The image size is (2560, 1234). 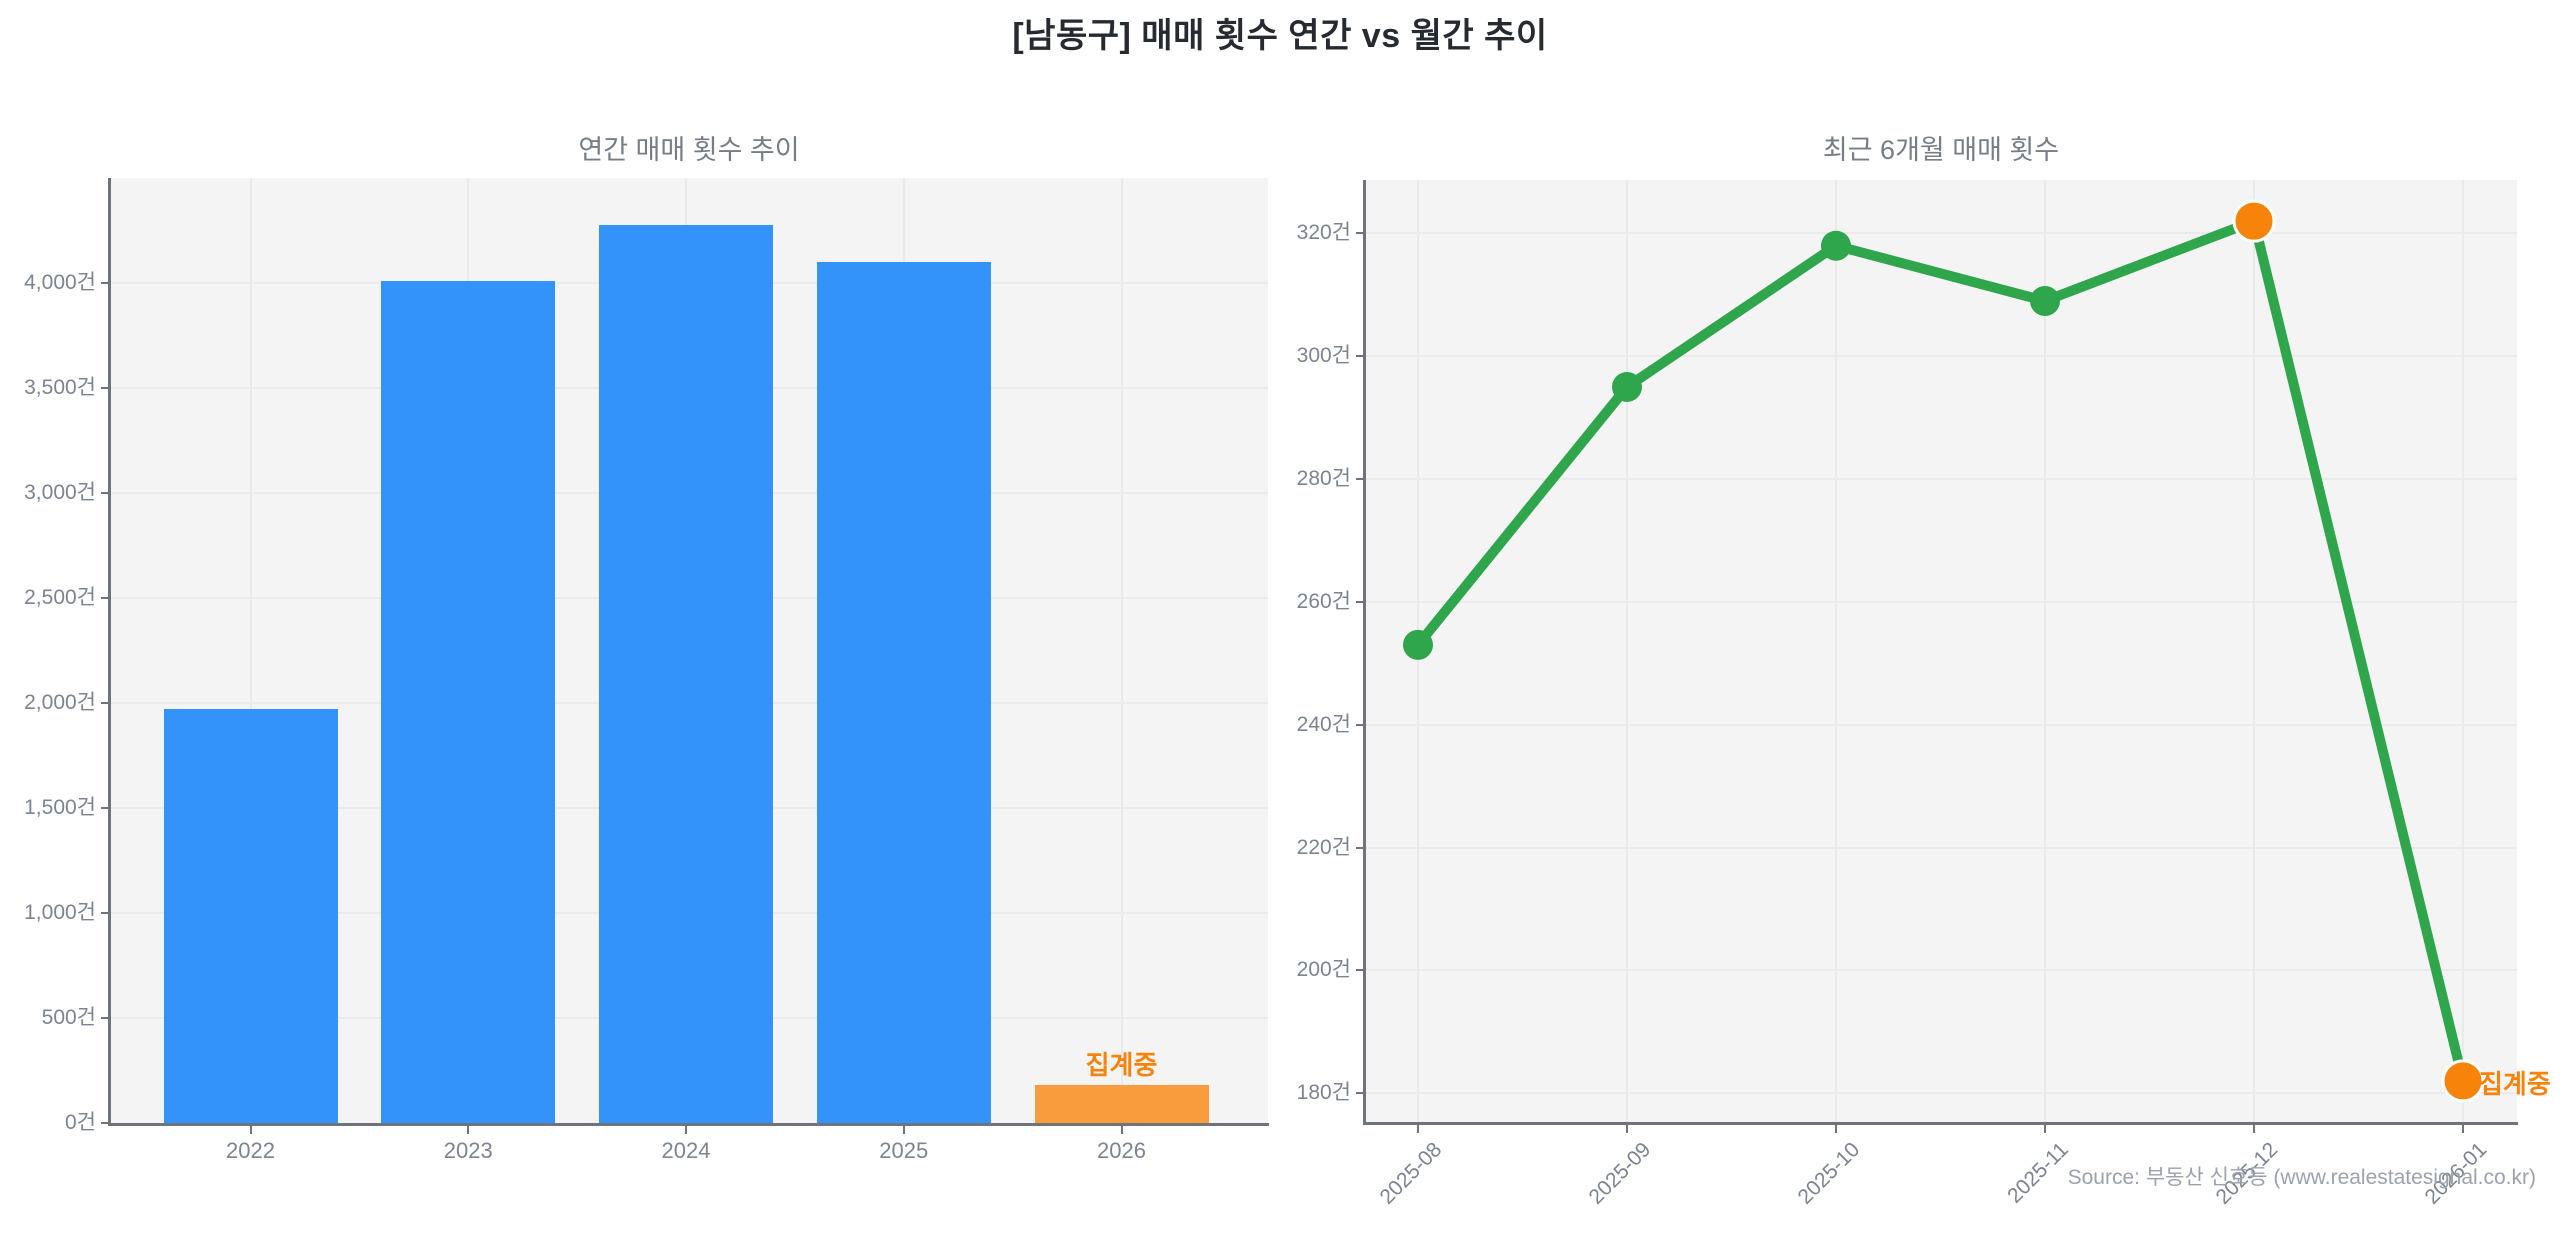 What do you see at coordinates (1121, 1150) in the screenshot?
I see `x-axis-label-2026: 2026` at bounding box center [1121, 1150].